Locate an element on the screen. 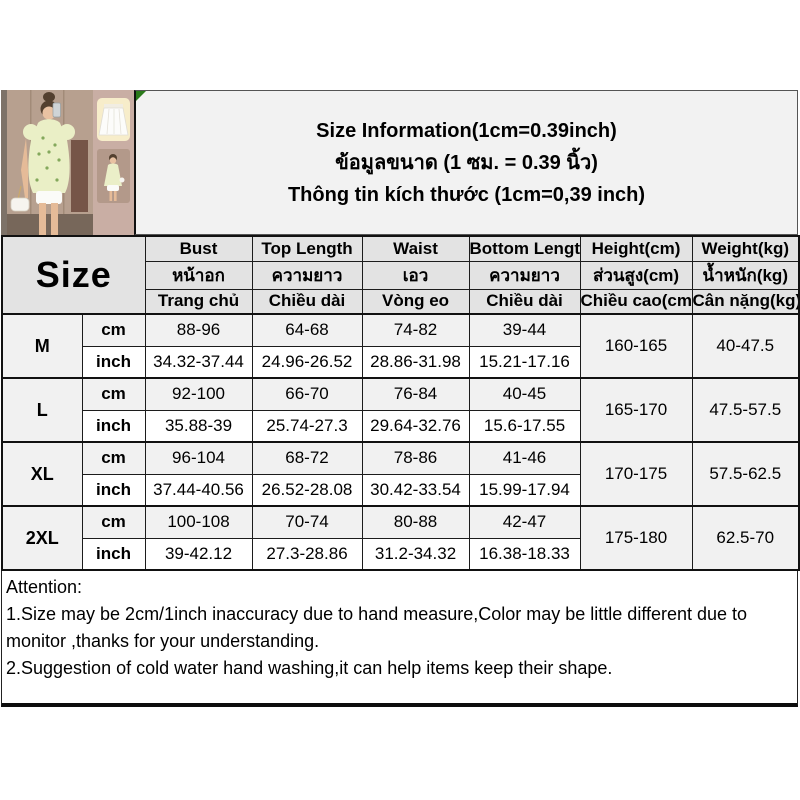  measurement-cell: 35.88-39 is located at coordinates (198, 426).